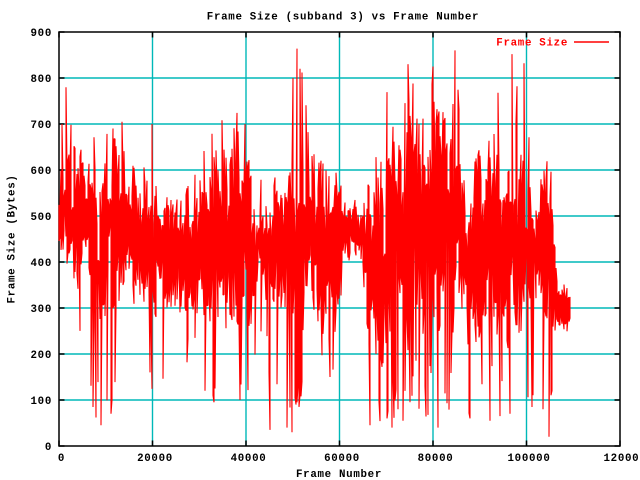  Describe the element at coordinates (41, 264) in the screenshot. I see `svg-text: 400` at that location.